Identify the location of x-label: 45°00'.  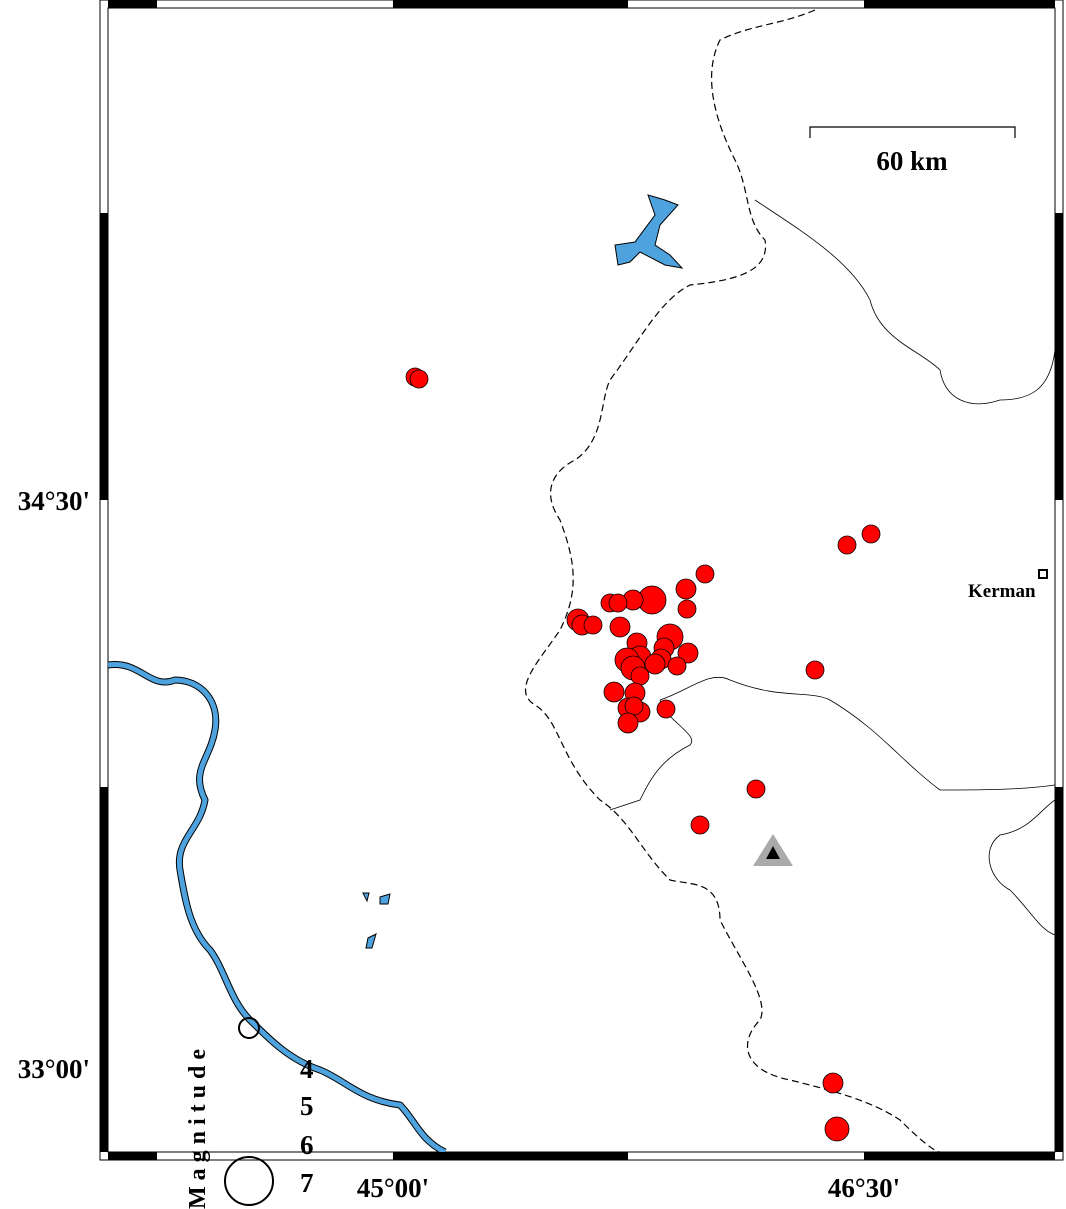
(393, 1188).